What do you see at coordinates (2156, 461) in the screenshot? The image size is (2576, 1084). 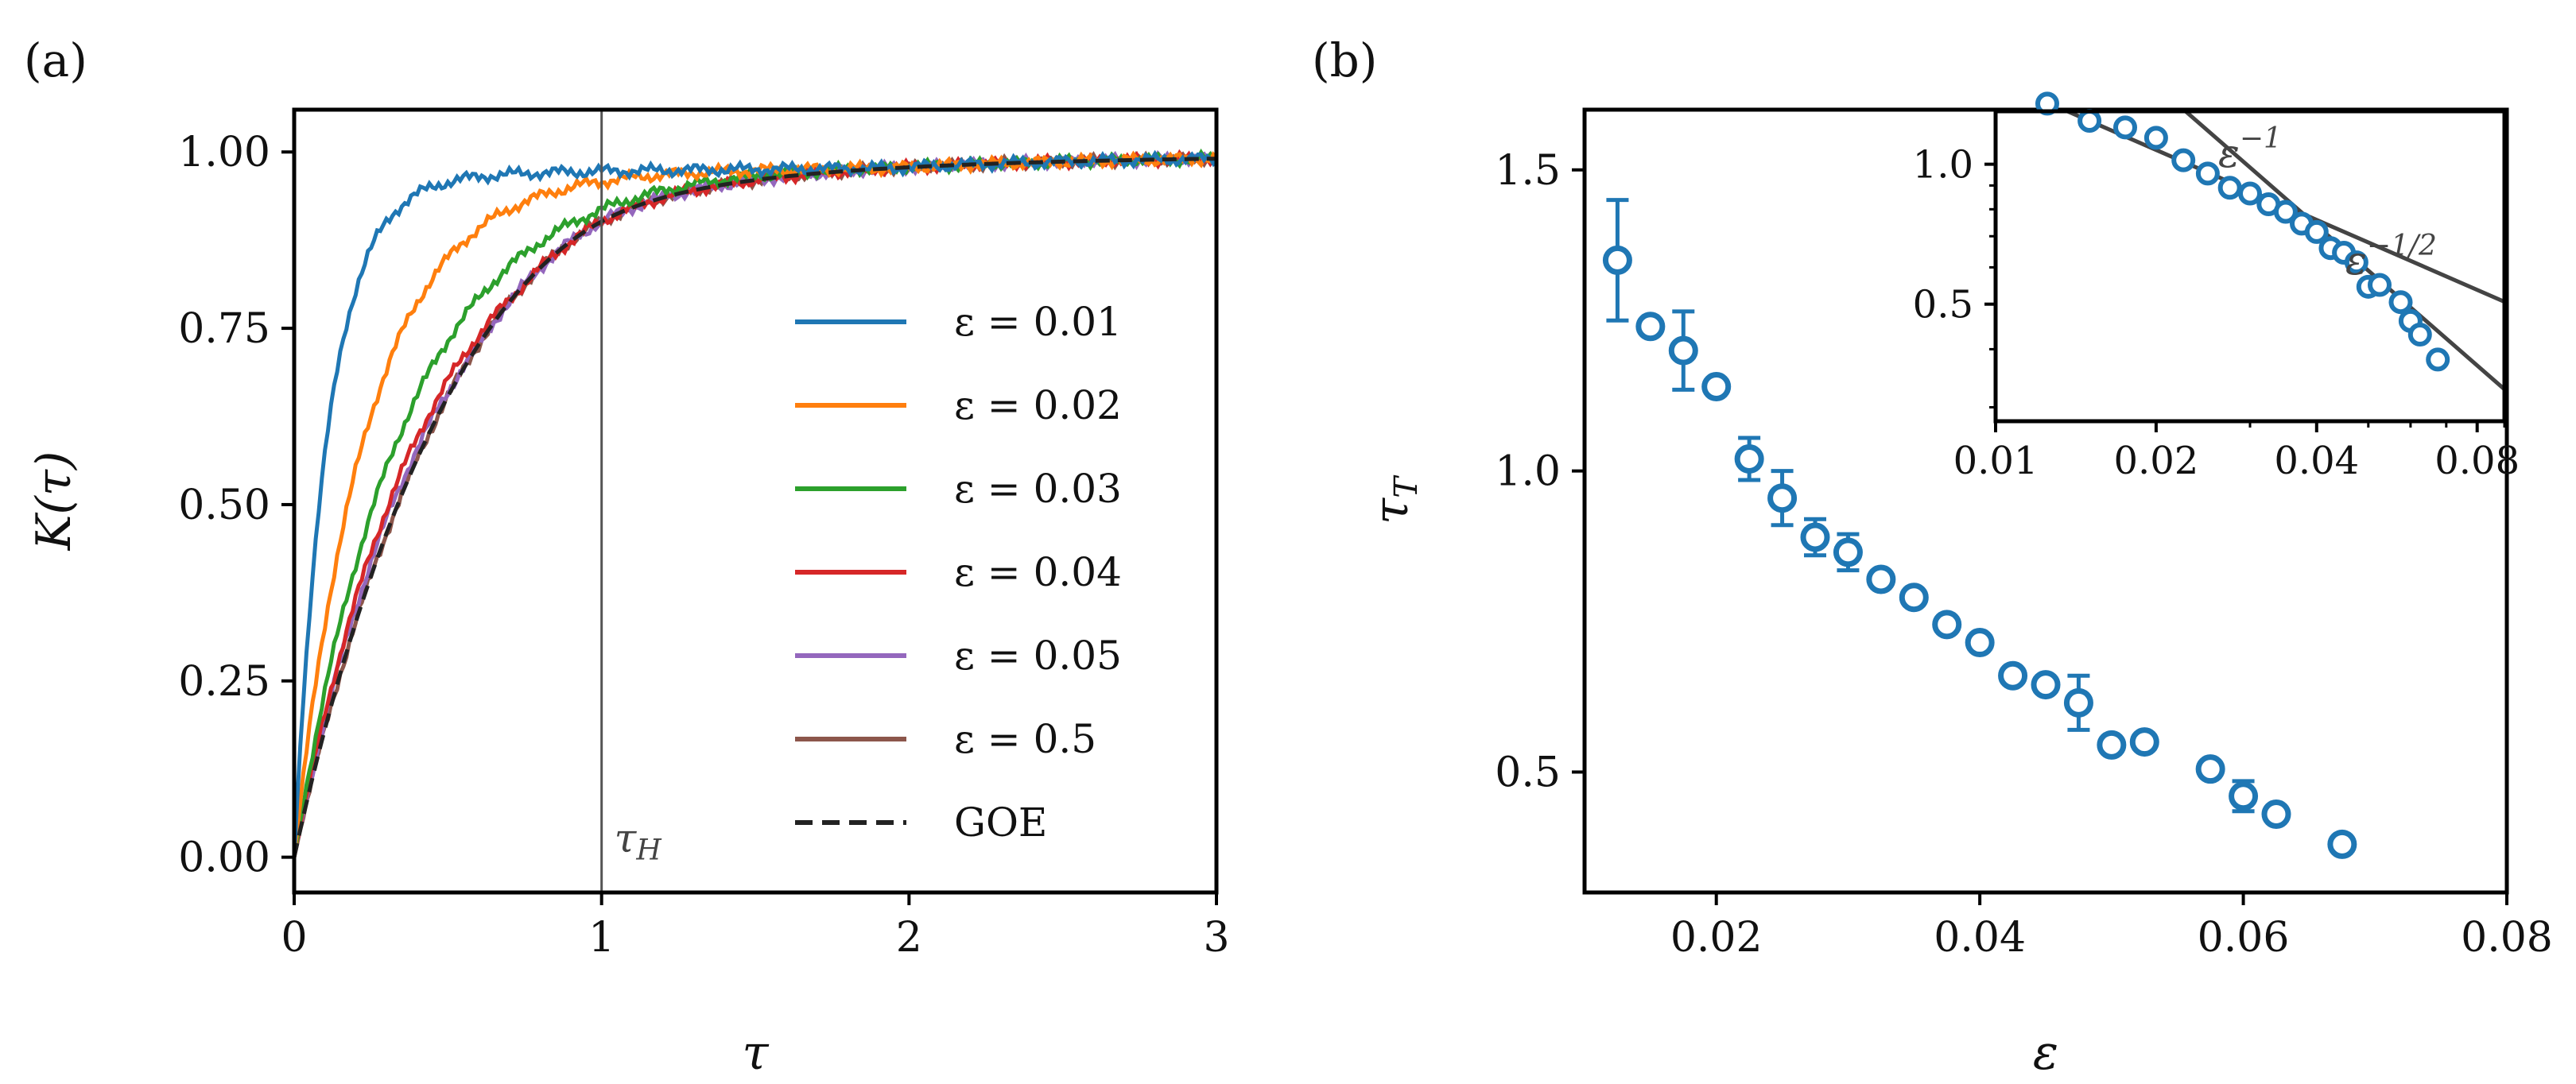 I see `inset-x-tick-label: 0.02` at bounding box center [2156, 461].